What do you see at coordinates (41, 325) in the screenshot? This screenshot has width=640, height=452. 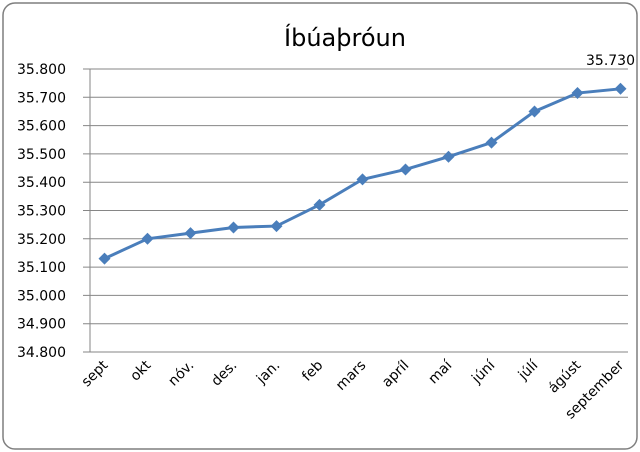 I see `y-tick-label: 34.900` at bounding box center [41, 325].